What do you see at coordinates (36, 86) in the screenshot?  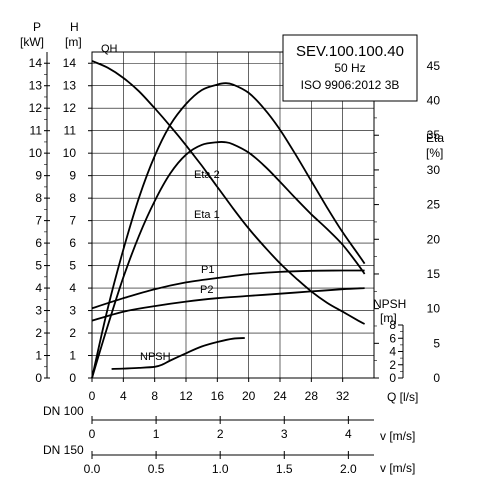 I see `tick-label-p: 13` at bounding box center [36, 86].